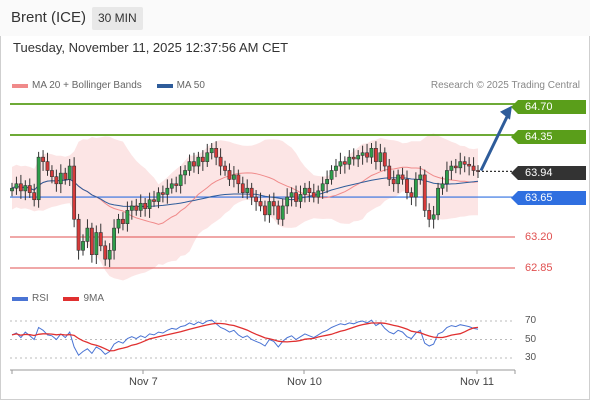 This screenshot has height=400, width=590. What do you see at coordinates (190, 85) in the screenshot?
I see `ma50-label: MA 50` at bounding box center [190, 85].